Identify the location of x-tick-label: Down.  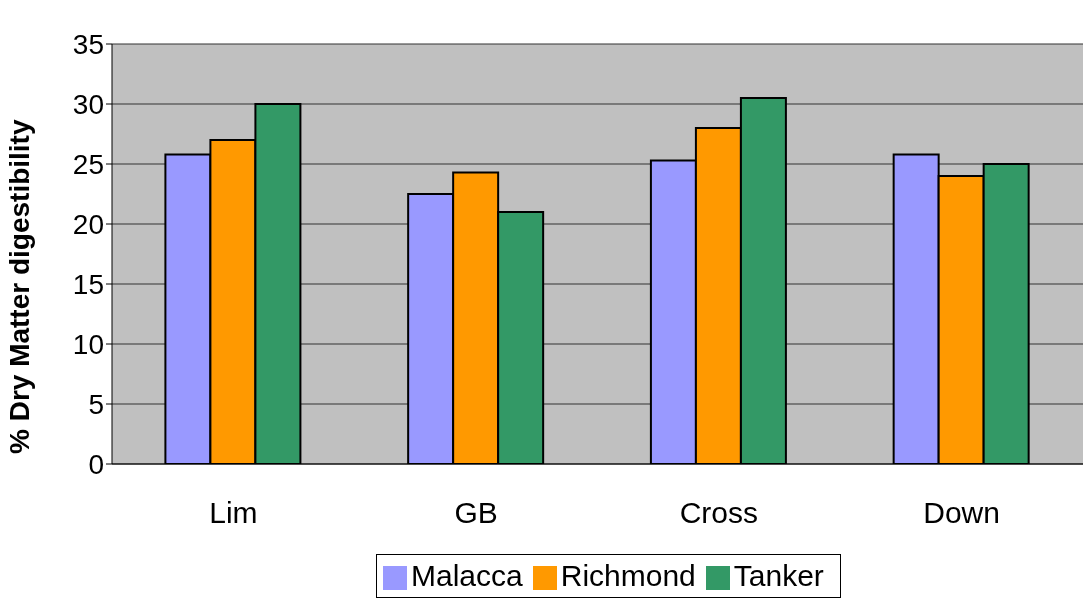
(961, 513).